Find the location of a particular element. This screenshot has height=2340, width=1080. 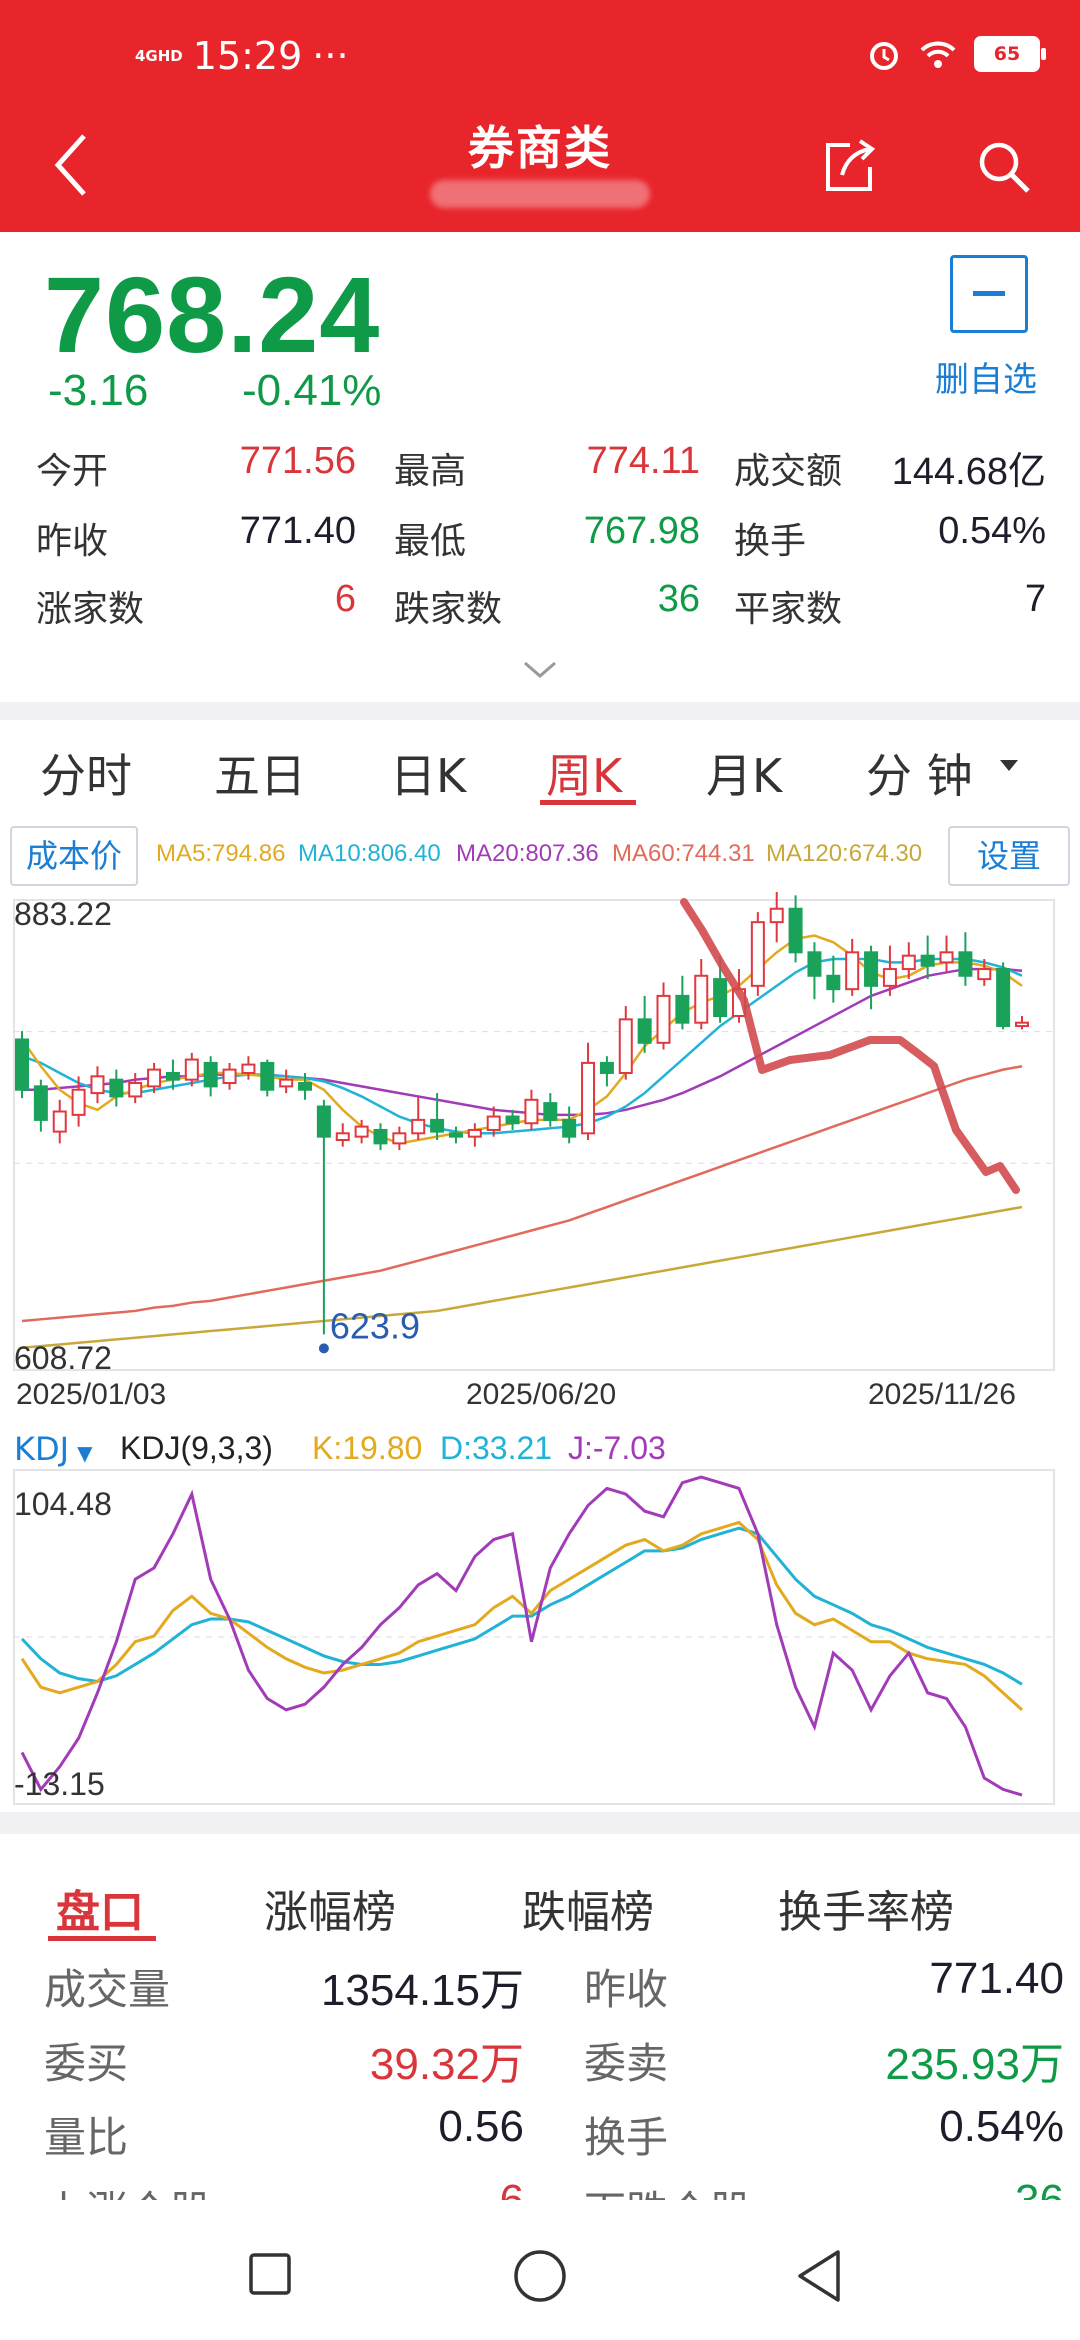

share-icon is located at coordinates (850, 165).